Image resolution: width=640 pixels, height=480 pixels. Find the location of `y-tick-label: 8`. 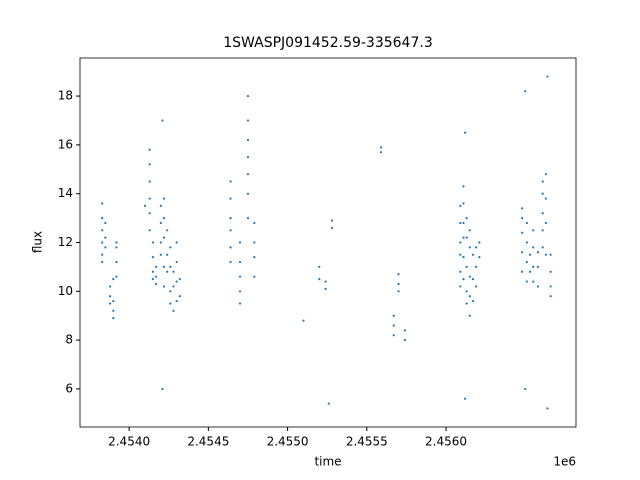

y-tick-label: 8 is located at coordinates (69, 340).